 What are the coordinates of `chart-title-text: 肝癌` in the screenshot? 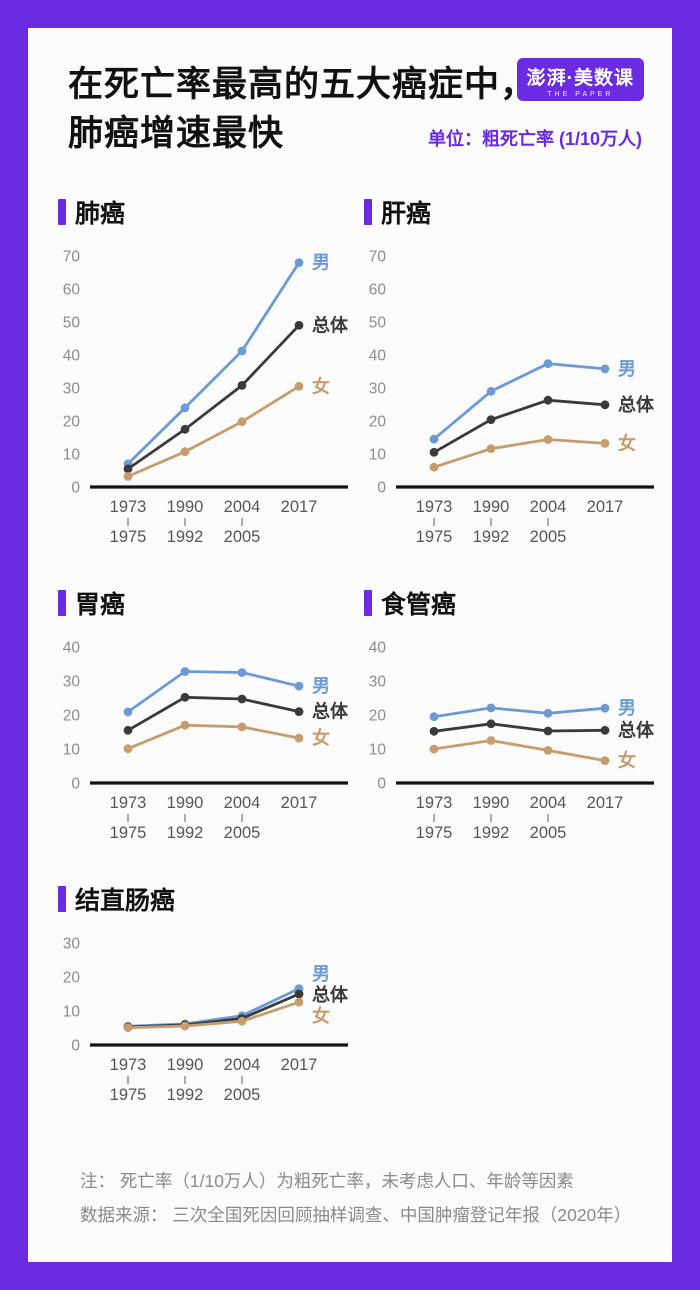 It's located at (406, 214).